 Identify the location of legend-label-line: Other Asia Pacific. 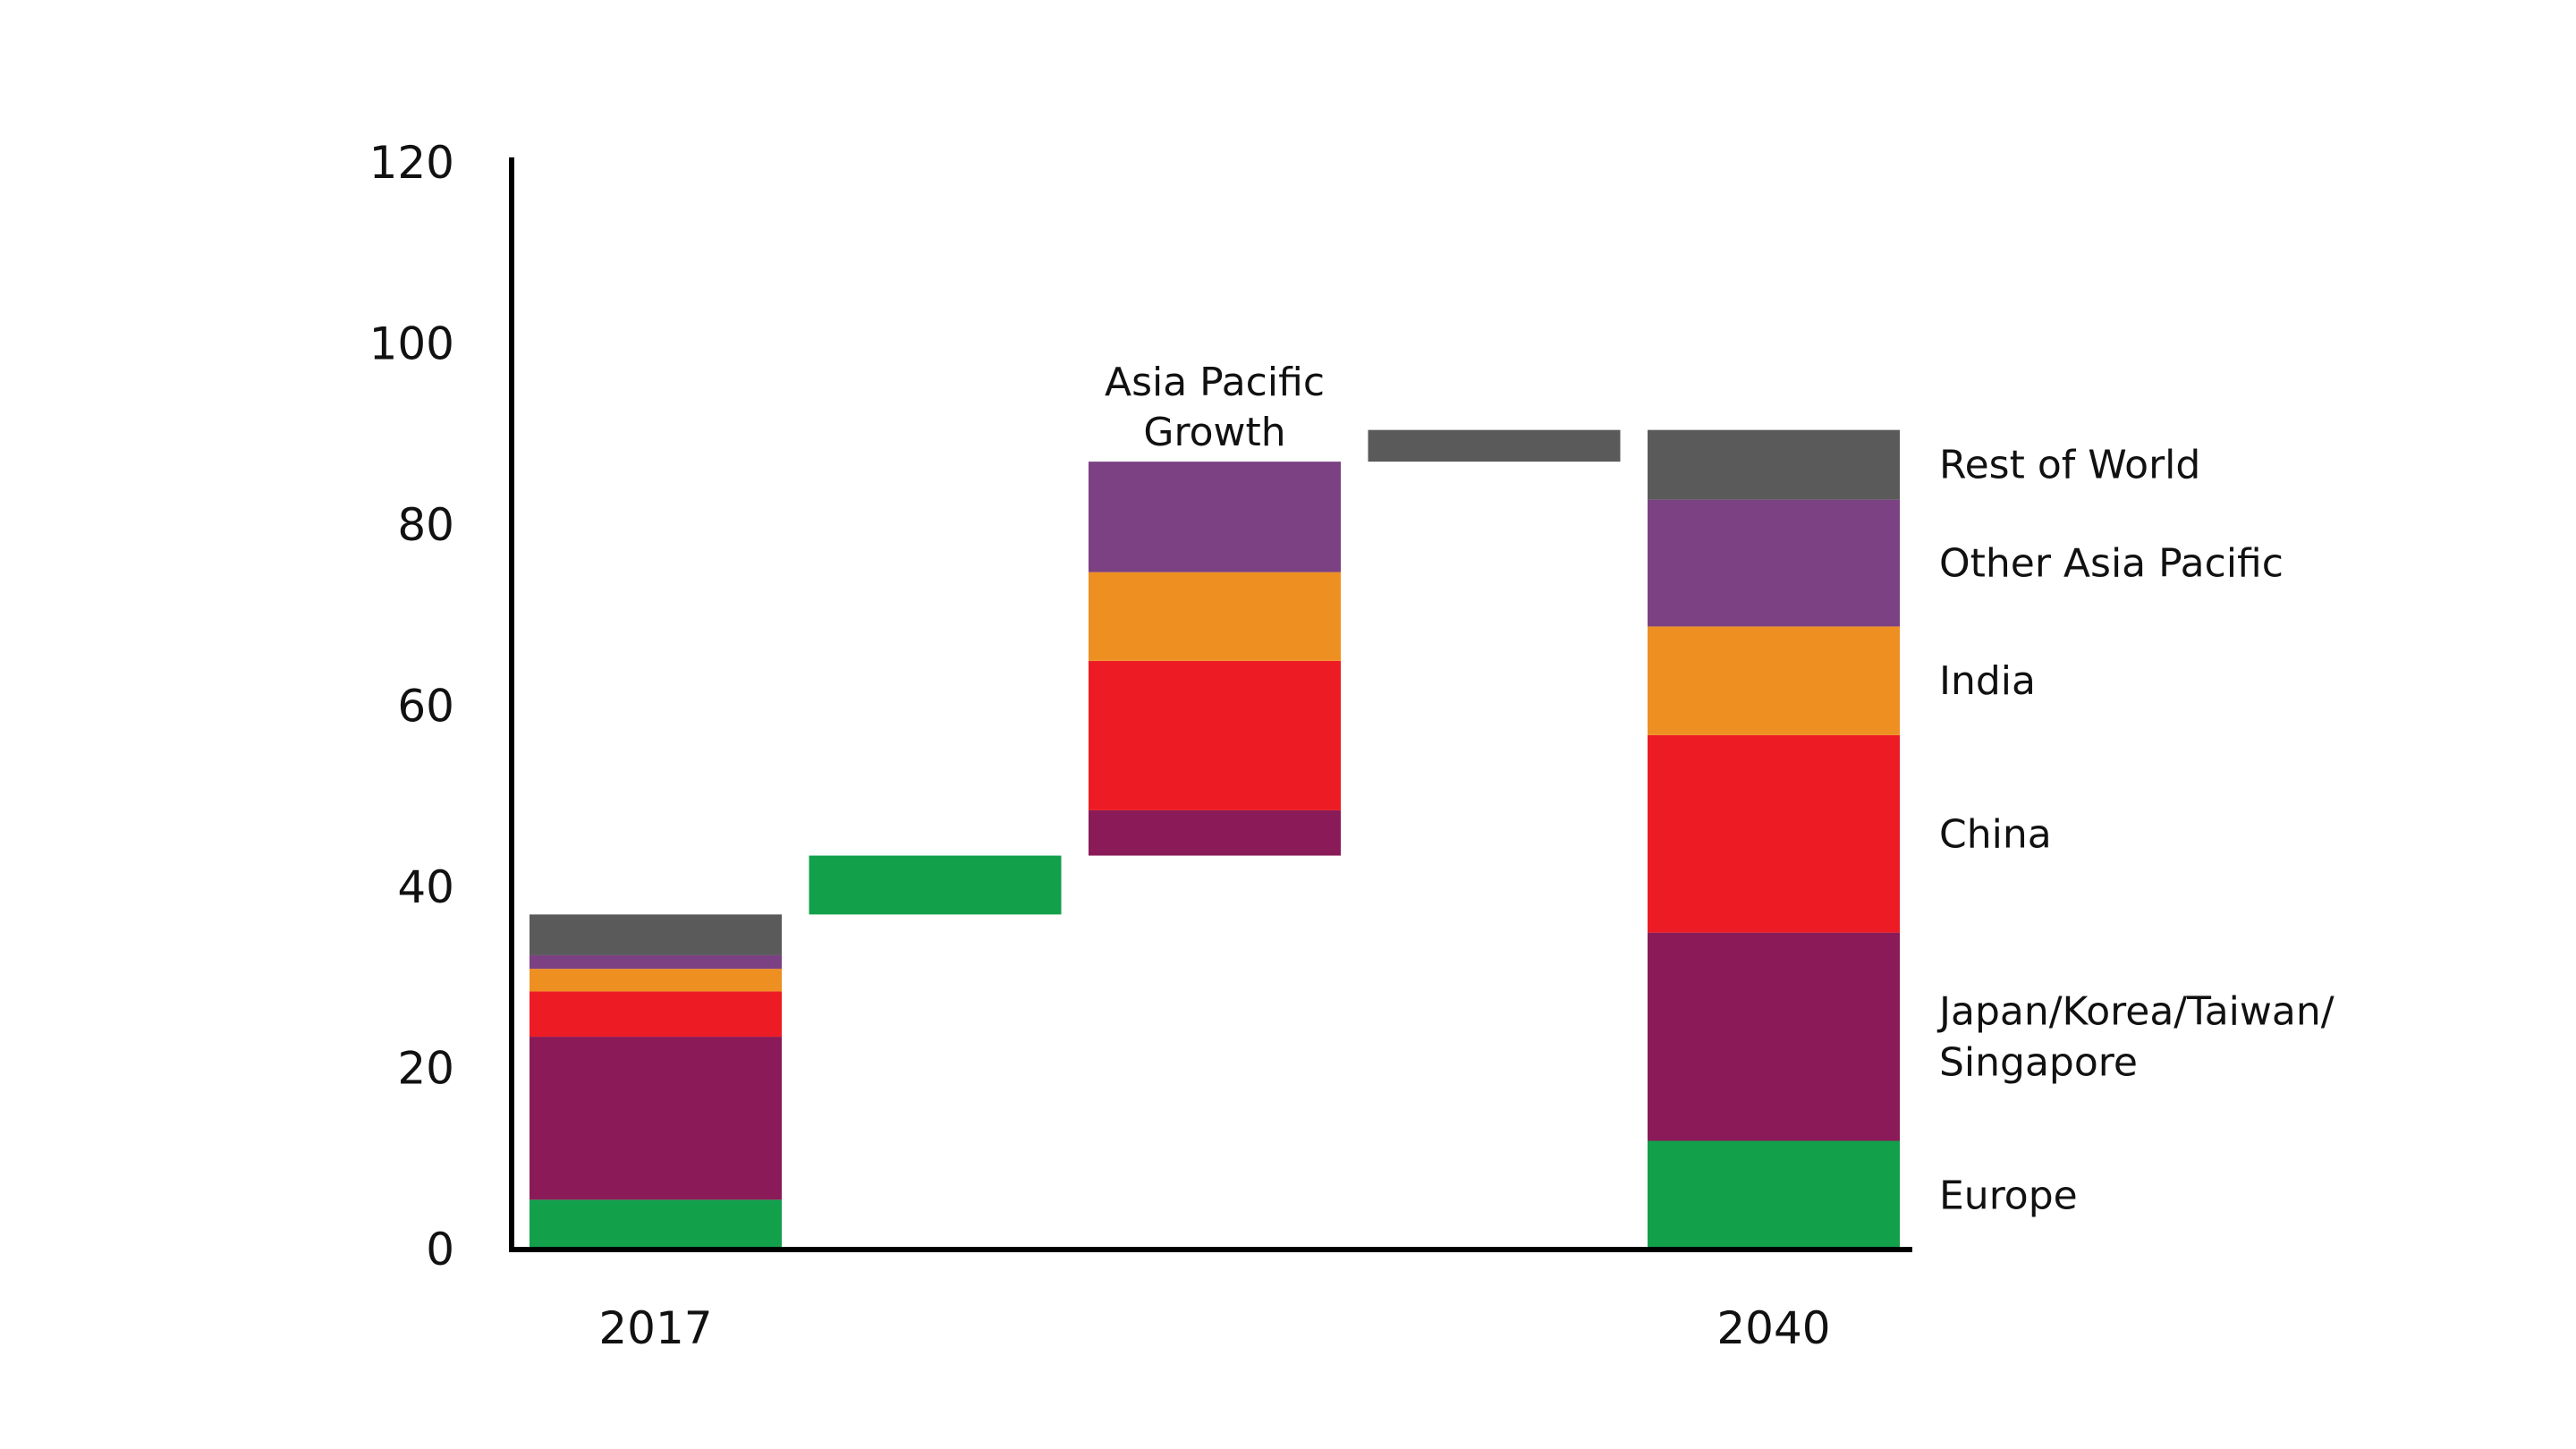
(2111, 564).